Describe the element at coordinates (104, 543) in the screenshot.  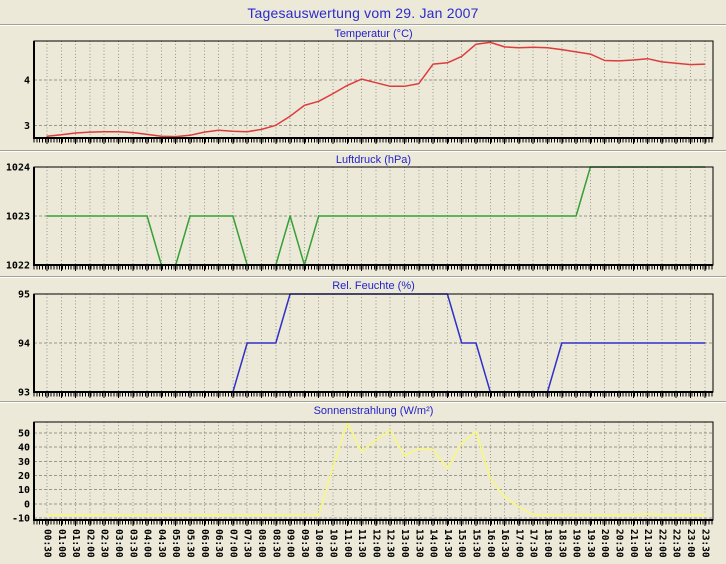
I see `x-axis-label: 02:30` at that location.